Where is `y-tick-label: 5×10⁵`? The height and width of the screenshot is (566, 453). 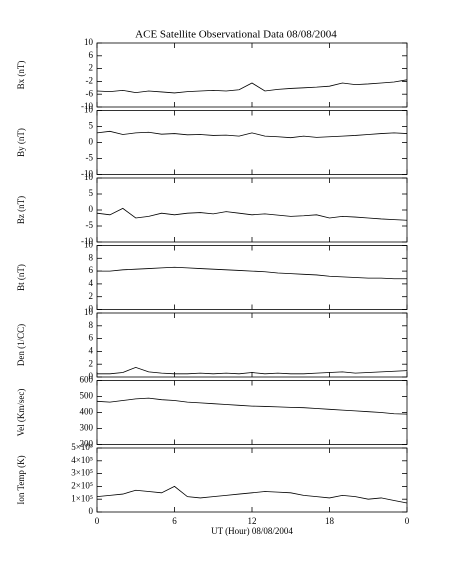
y-tick-label: 5×10⁵ is located at coordinates (82, 447).